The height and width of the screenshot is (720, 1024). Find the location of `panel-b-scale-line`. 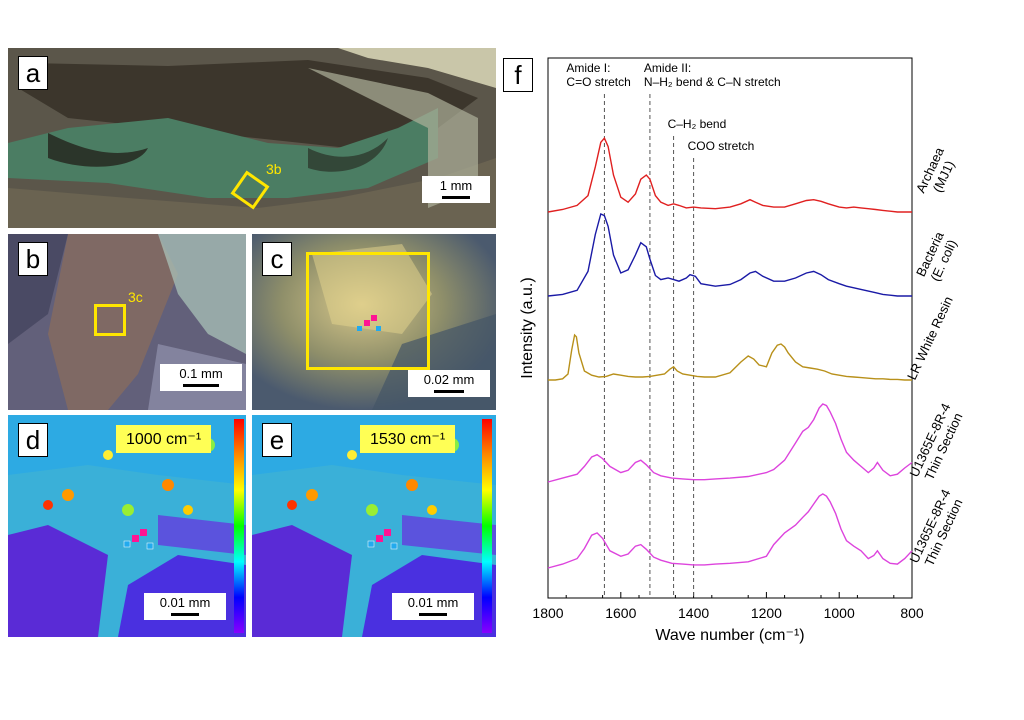

panel-b-scale-line is located at coordinates (201, 385).